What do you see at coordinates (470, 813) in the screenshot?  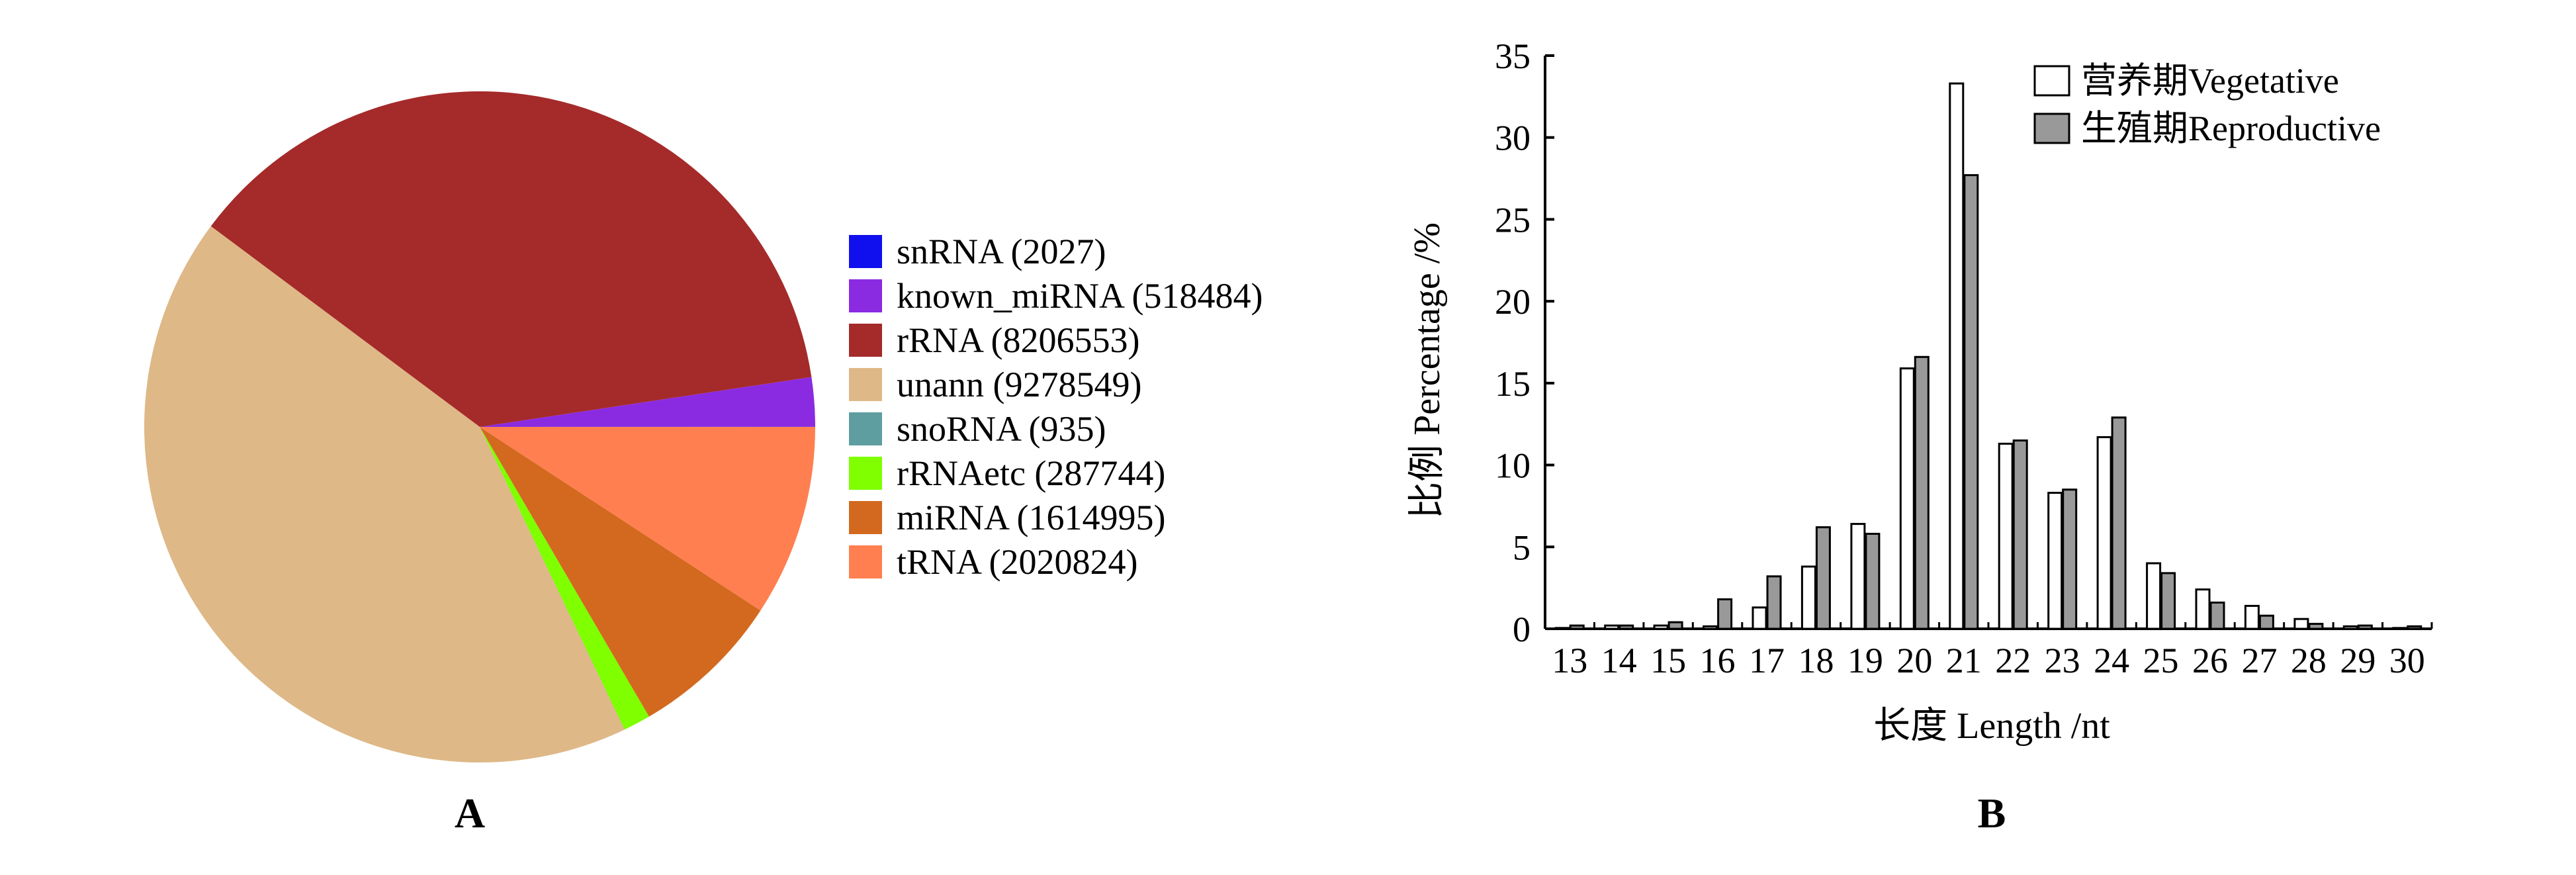 I see `panel-label-a: A` at bounding box center [470, 813].